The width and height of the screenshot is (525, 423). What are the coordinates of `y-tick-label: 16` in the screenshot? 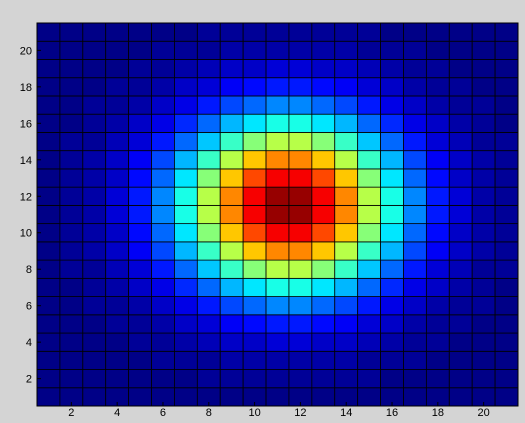 It's located at (26, 124).